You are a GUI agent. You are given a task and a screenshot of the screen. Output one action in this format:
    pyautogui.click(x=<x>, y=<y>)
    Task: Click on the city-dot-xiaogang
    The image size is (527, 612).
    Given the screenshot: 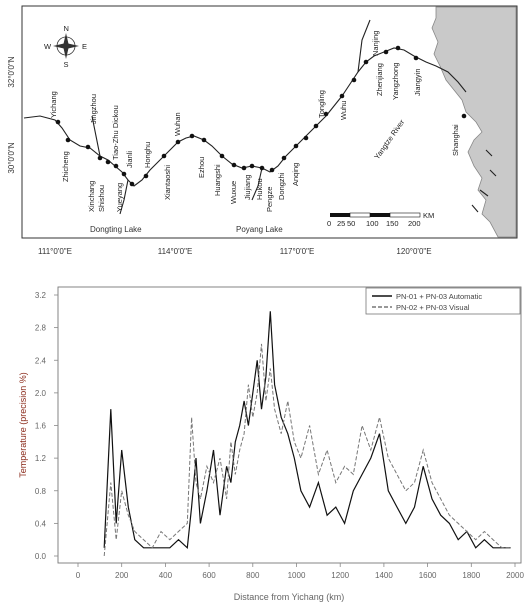 What is the action you would take?
    pyautogui.click(x=192, y=136)
    